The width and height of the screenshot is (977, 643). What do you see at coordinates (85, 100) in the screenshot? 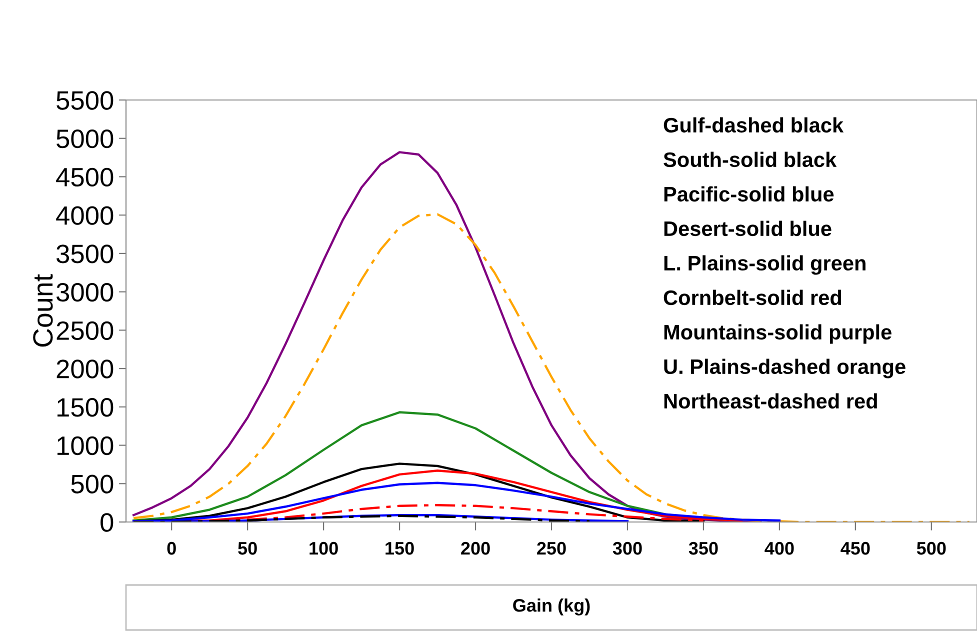
I see `y-tick-label: 5500` at bounding box center [85, 100].